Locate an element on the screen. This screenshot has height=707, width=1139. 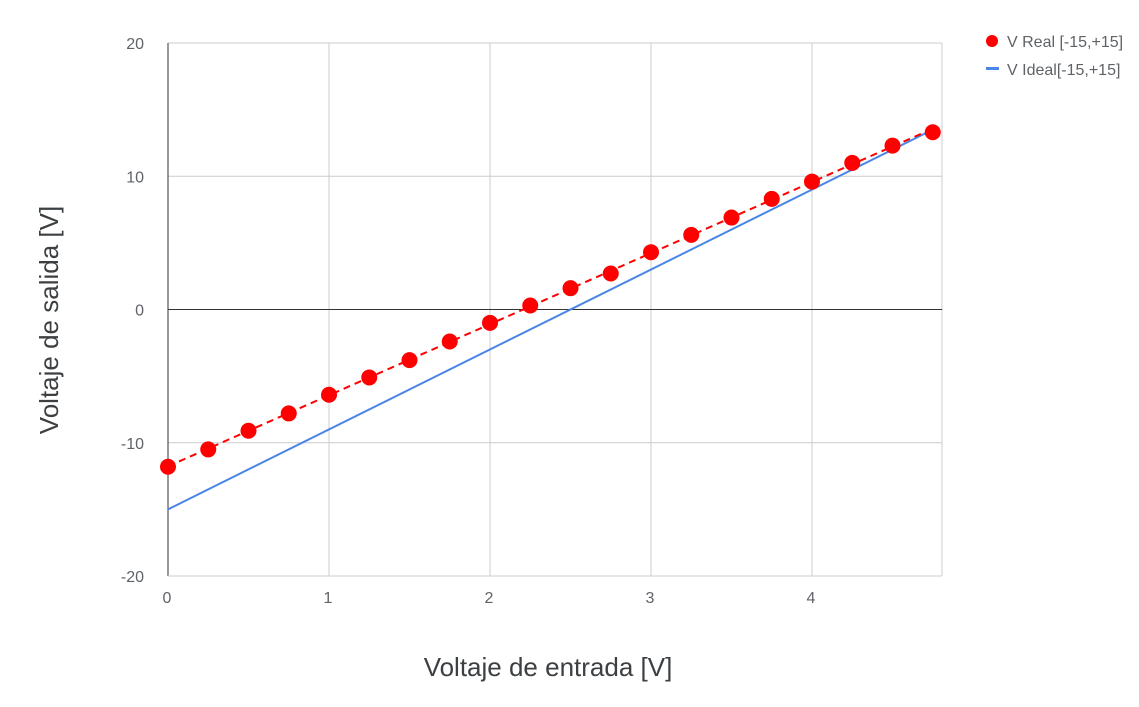
legend-marker-ideal is located at coordinates (992, 68).